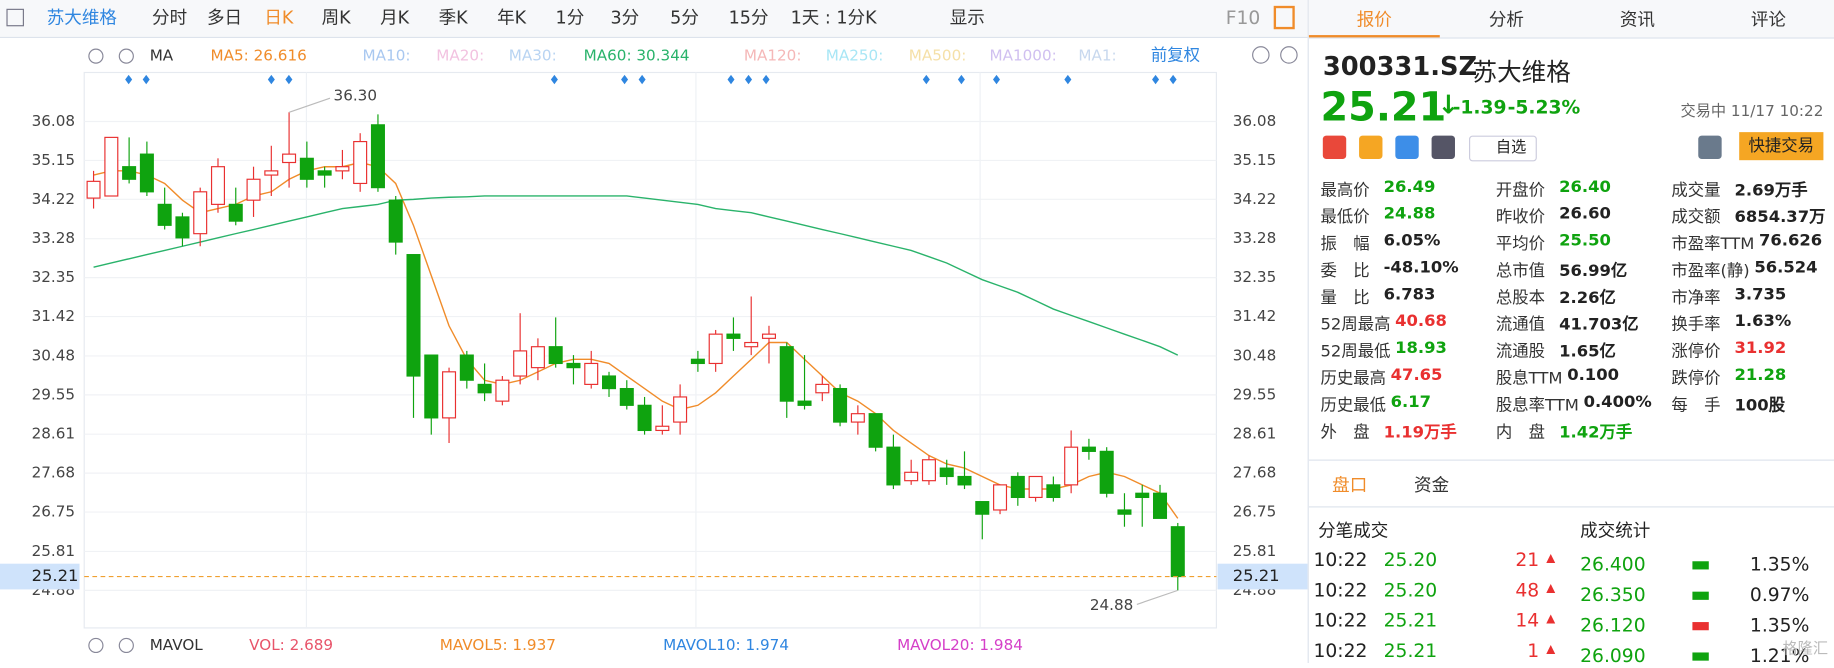  What do you see at coordinates (1350, 485) in the screenshot?
I see `book-tab: 盘口` at bounding box center [1350, 485].